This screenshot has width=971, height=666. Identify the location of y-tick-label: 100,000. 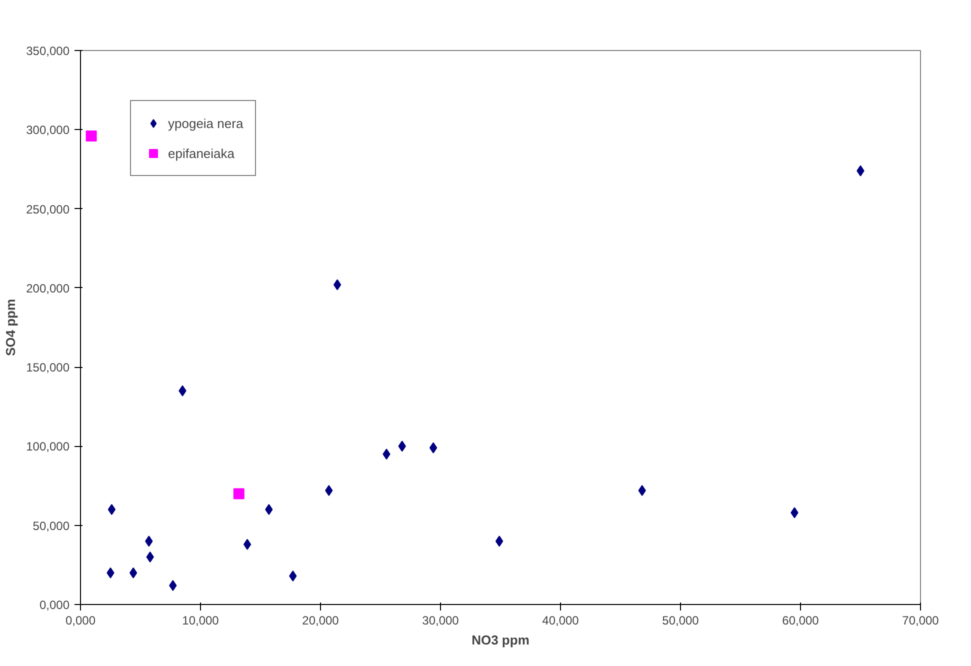
(48, 447).